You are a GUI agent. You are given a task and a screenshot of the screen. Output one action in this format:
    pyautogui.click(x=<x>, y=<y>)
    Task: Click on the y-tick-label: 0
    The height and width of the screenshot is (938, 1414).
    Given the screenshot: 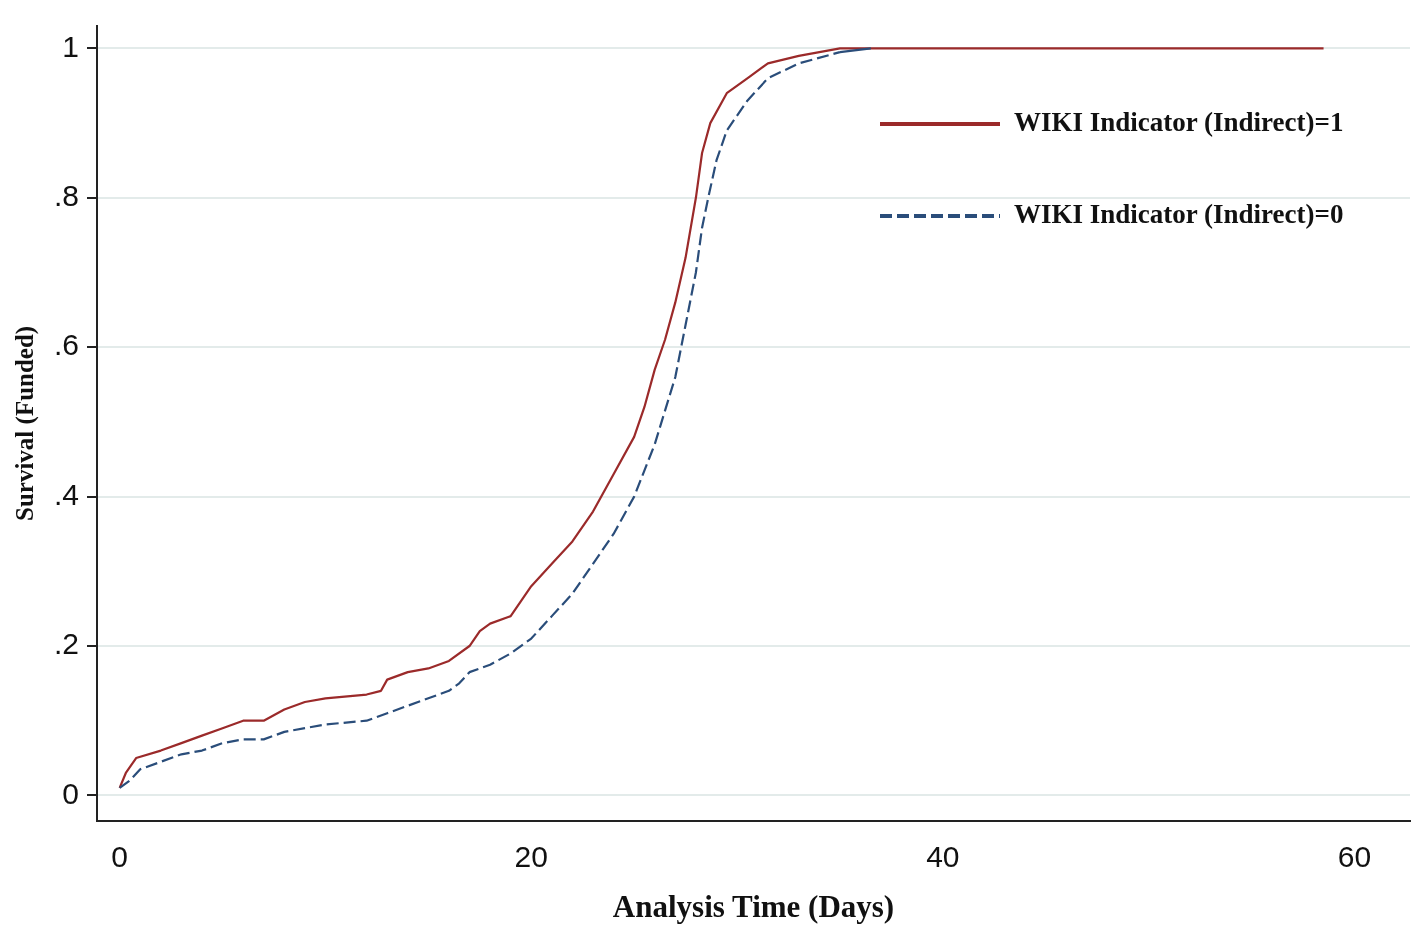 What is the action you would take?
    pyautogui.click(x=71, y=793)
    